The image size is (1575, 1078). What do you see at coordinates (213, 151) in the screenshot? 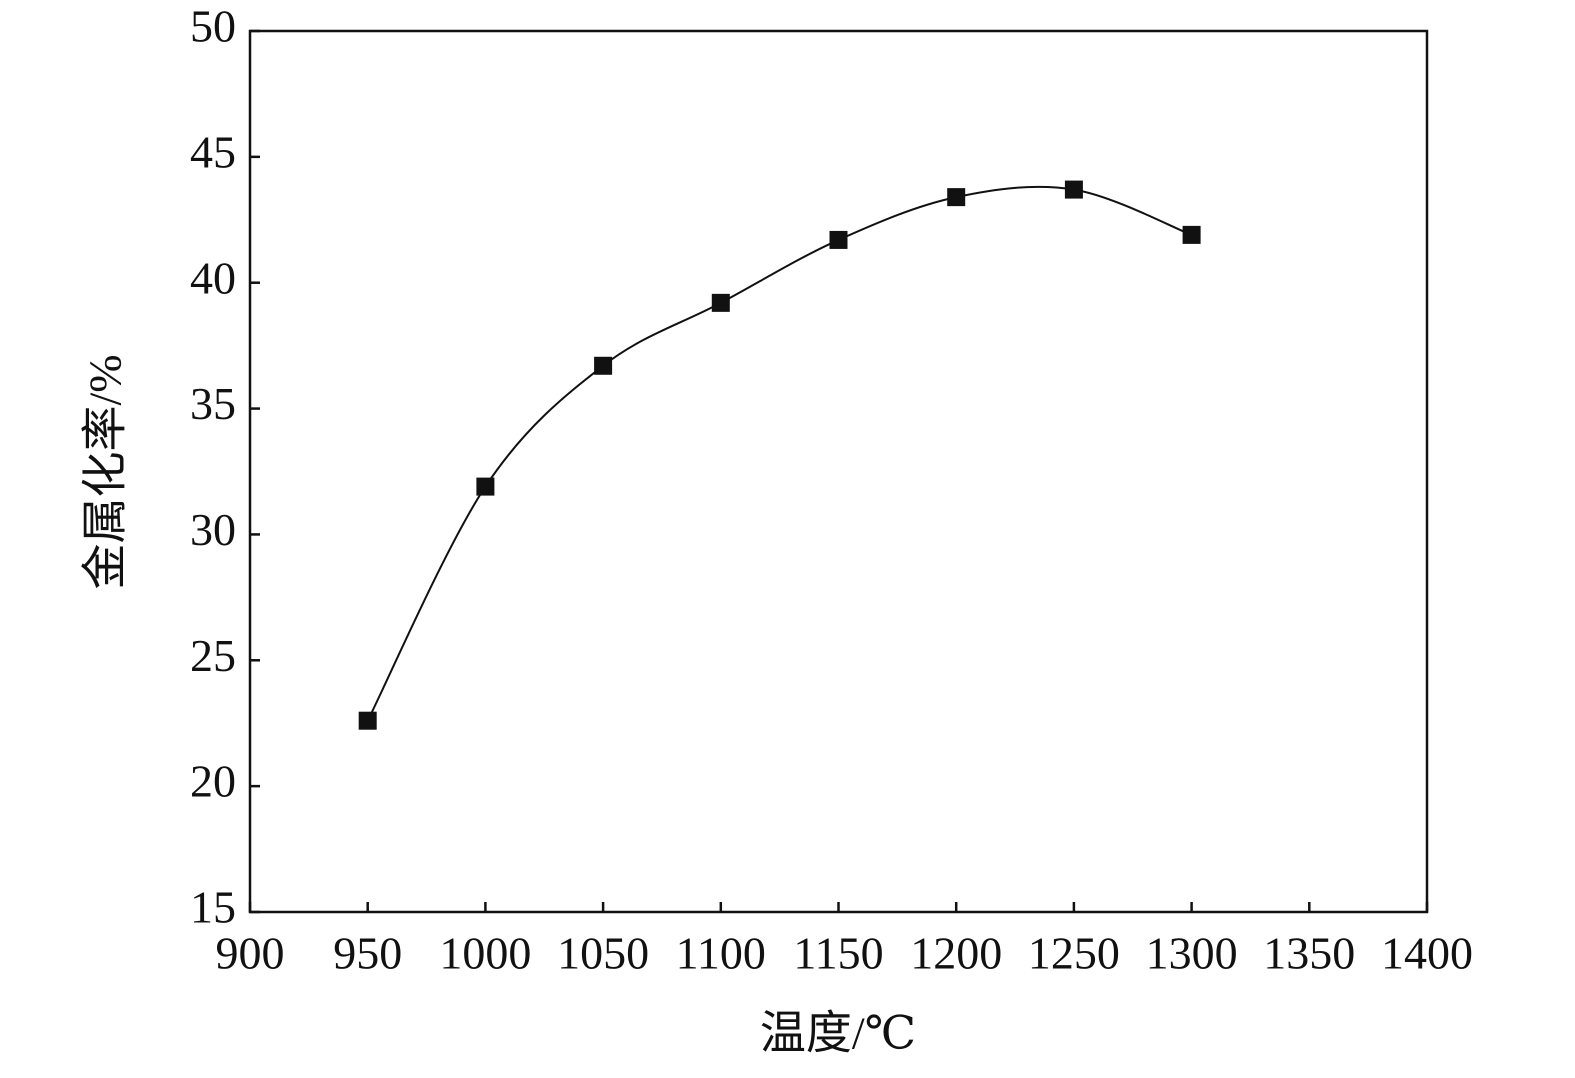
I see `y-tick-label: 45` at bounding box center [213, 151].